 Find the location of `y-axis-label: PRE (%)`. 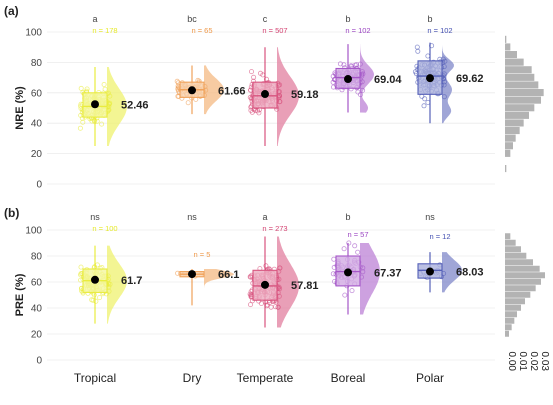

y-axis-label: PRE (%) is located at coordinates (20, 294).